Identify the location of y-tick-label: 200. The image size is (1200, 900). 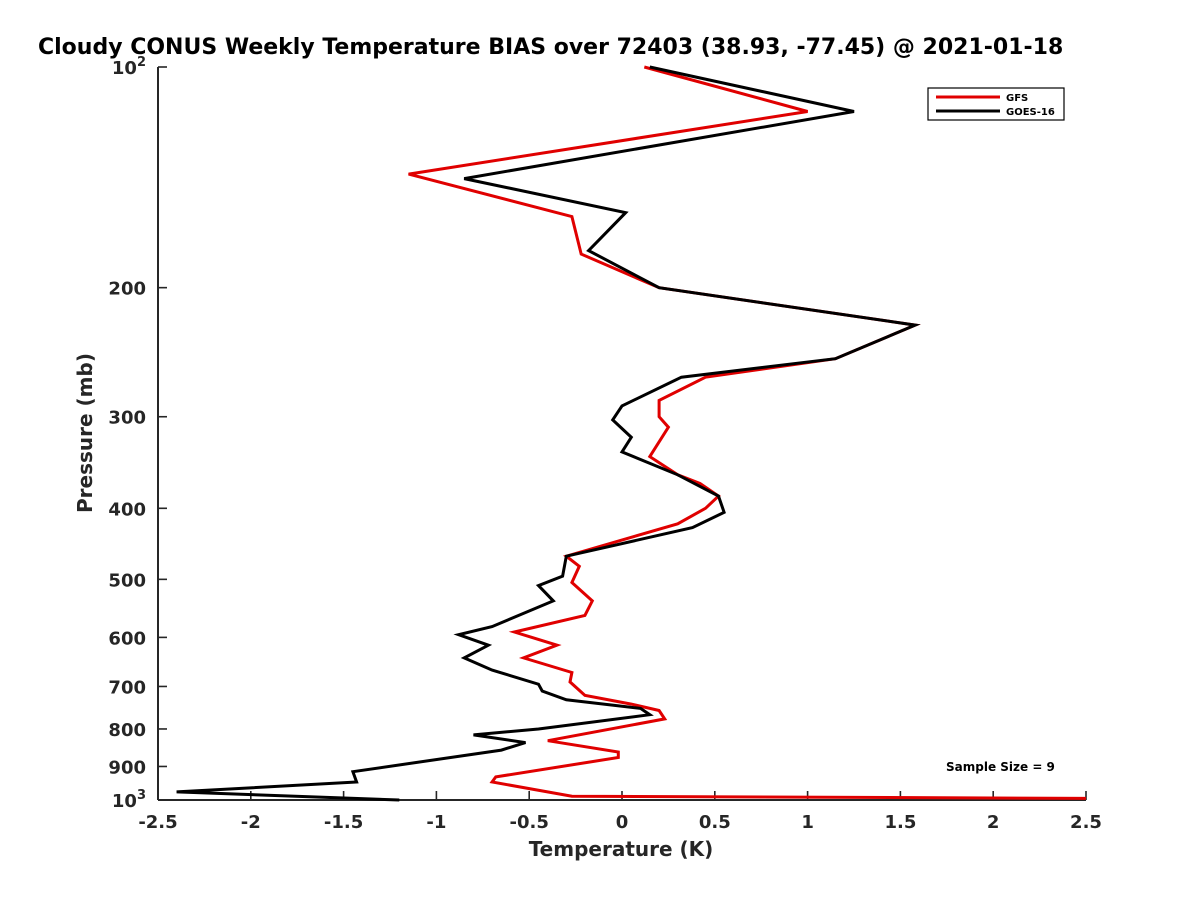
(127, 289).